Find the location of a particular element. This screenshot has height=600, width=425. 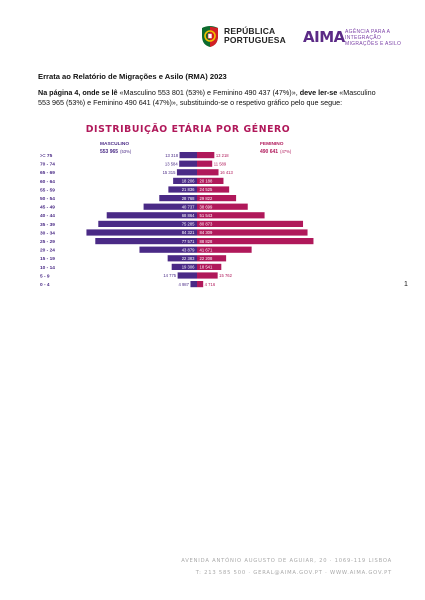

male-value-label: 43 879 is located at coordinates (188, 249).